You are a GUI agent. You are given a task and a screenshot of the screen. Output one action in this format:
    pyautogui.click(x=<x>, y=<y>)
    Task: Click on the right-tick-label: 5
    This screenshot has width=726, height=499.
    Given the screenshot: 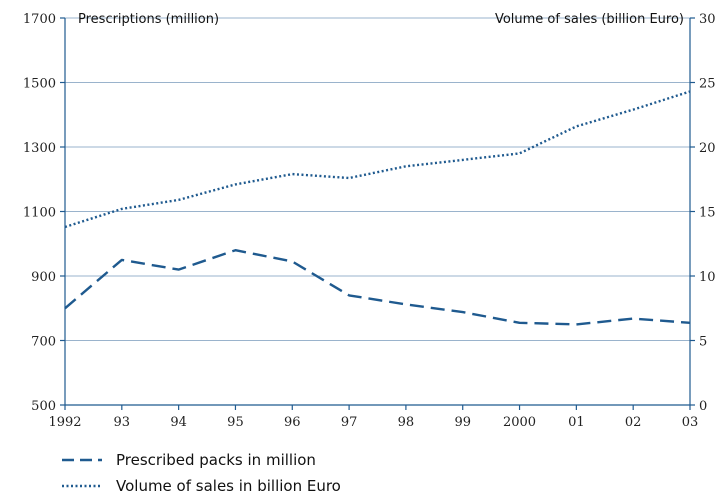 What is the action you would take?
    pyautogui.click(x=703, y=342)
    